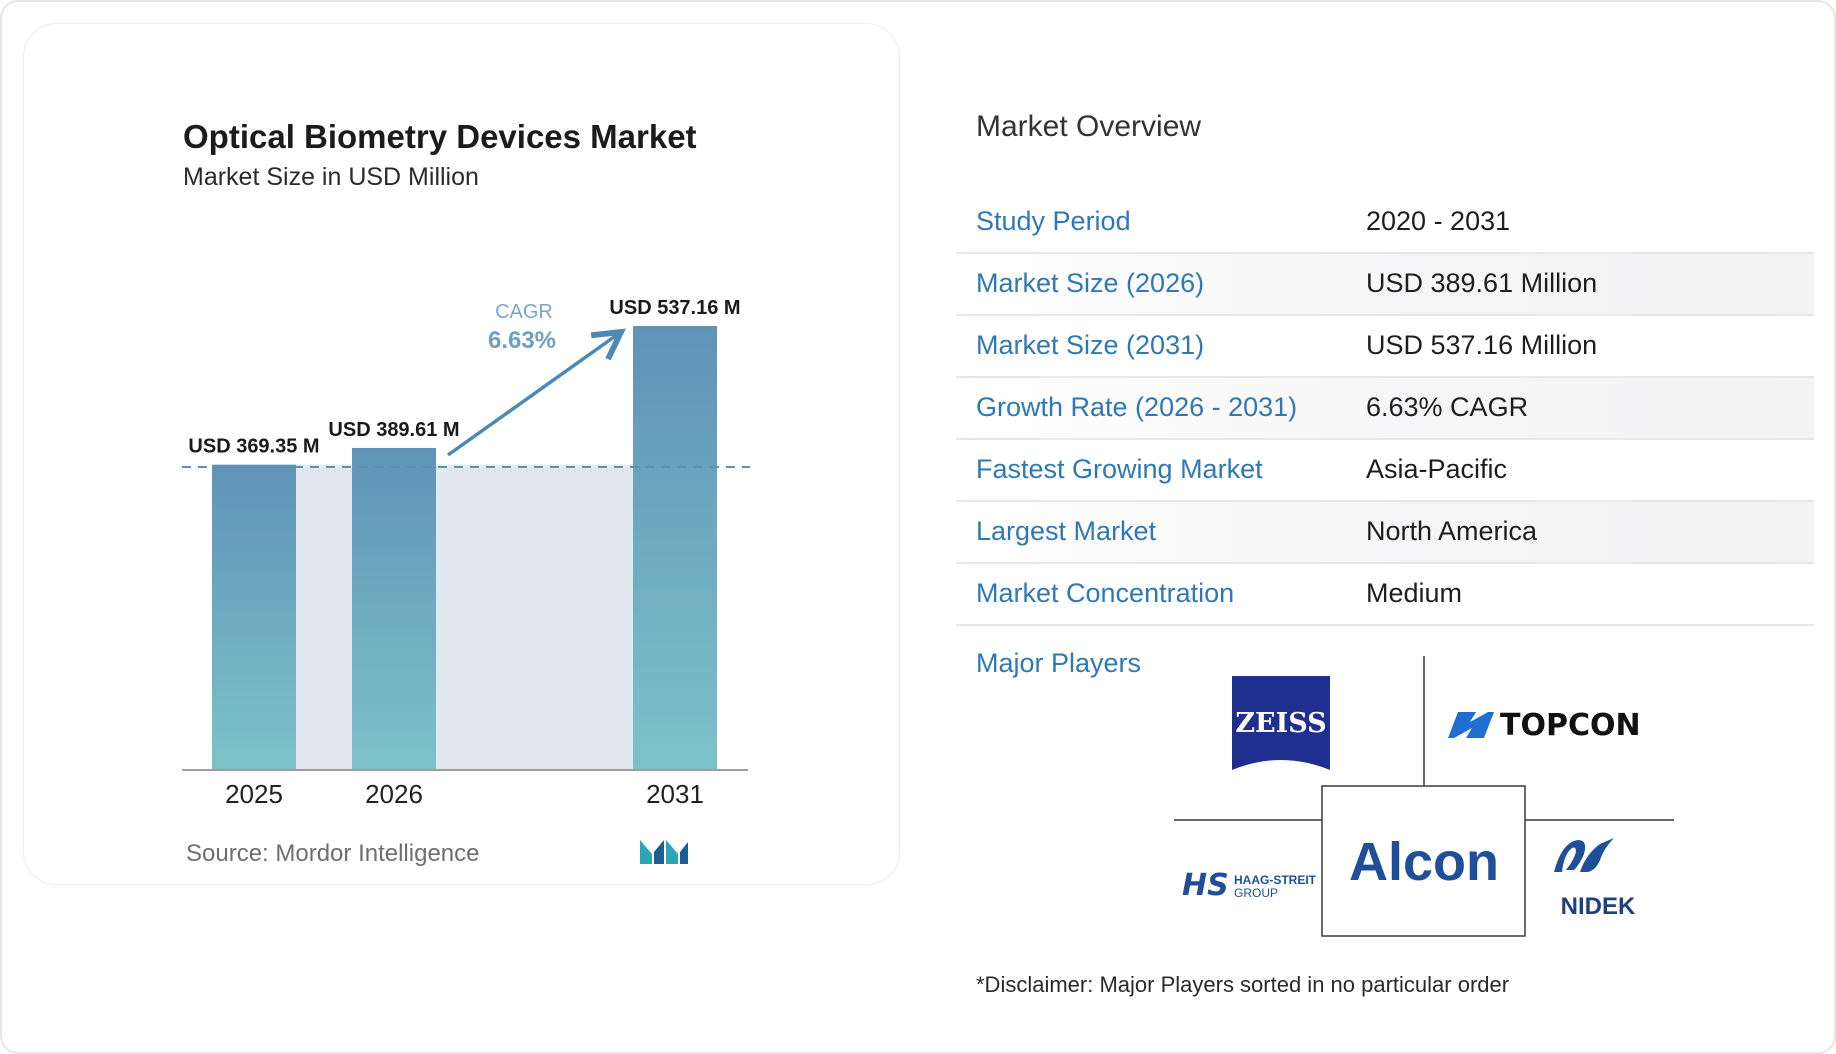 The height and width of the screenshot is (1054, 1836). Describe the element at coordinates (1482, 283) in the screenshot. I see `row-value: USD 389.61 Million` at that location.